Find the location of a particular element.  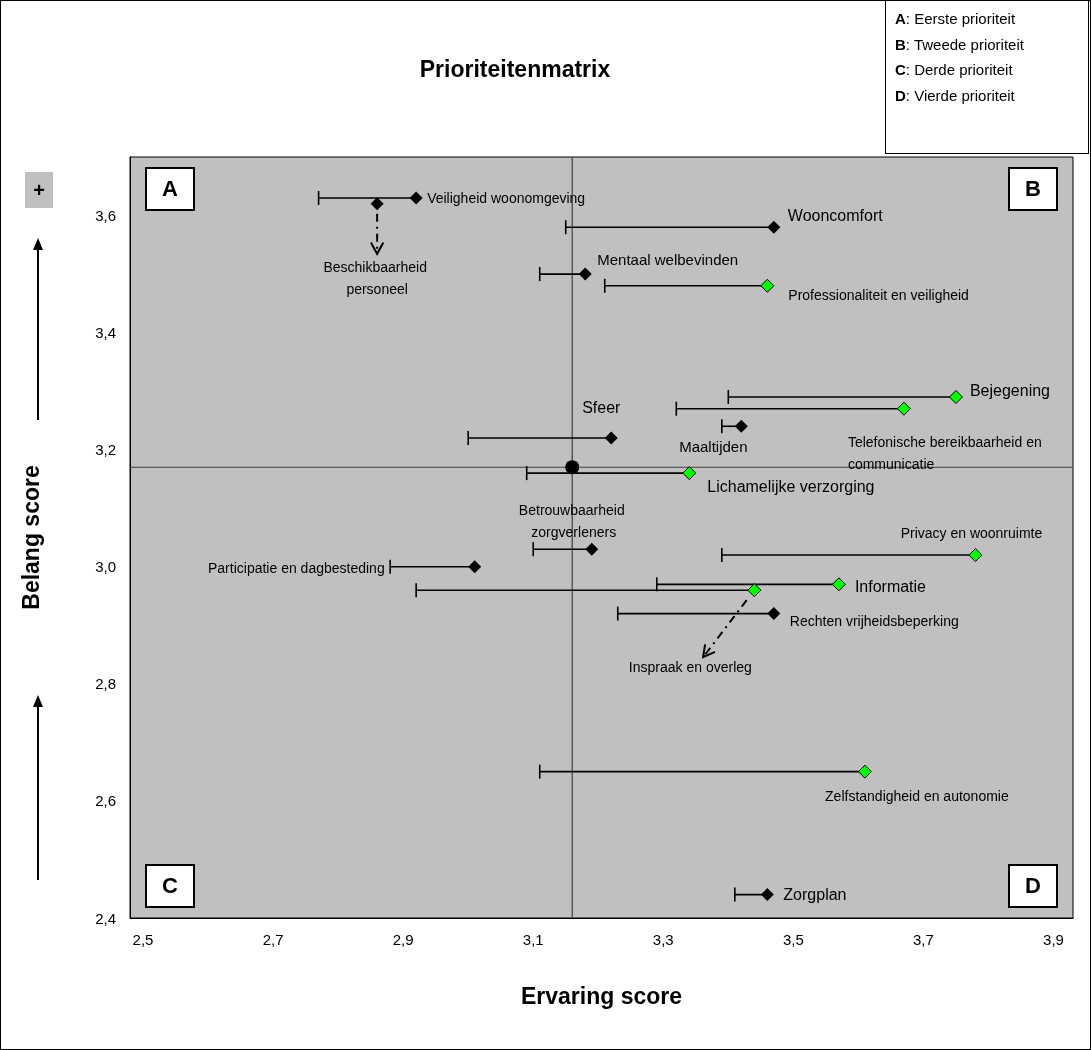

annotation: Informatie is located at coordinates (890, 586).